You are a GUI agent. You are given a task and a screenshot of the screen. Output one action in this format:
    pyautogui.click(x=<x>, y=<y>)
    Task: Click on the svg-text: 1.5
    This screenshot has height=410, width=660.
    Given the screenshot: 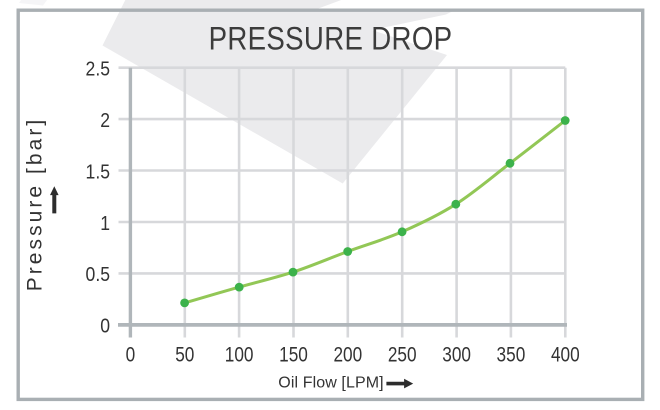 What is the action you would take?
    pyautogui.click(x=98, y=171)
    